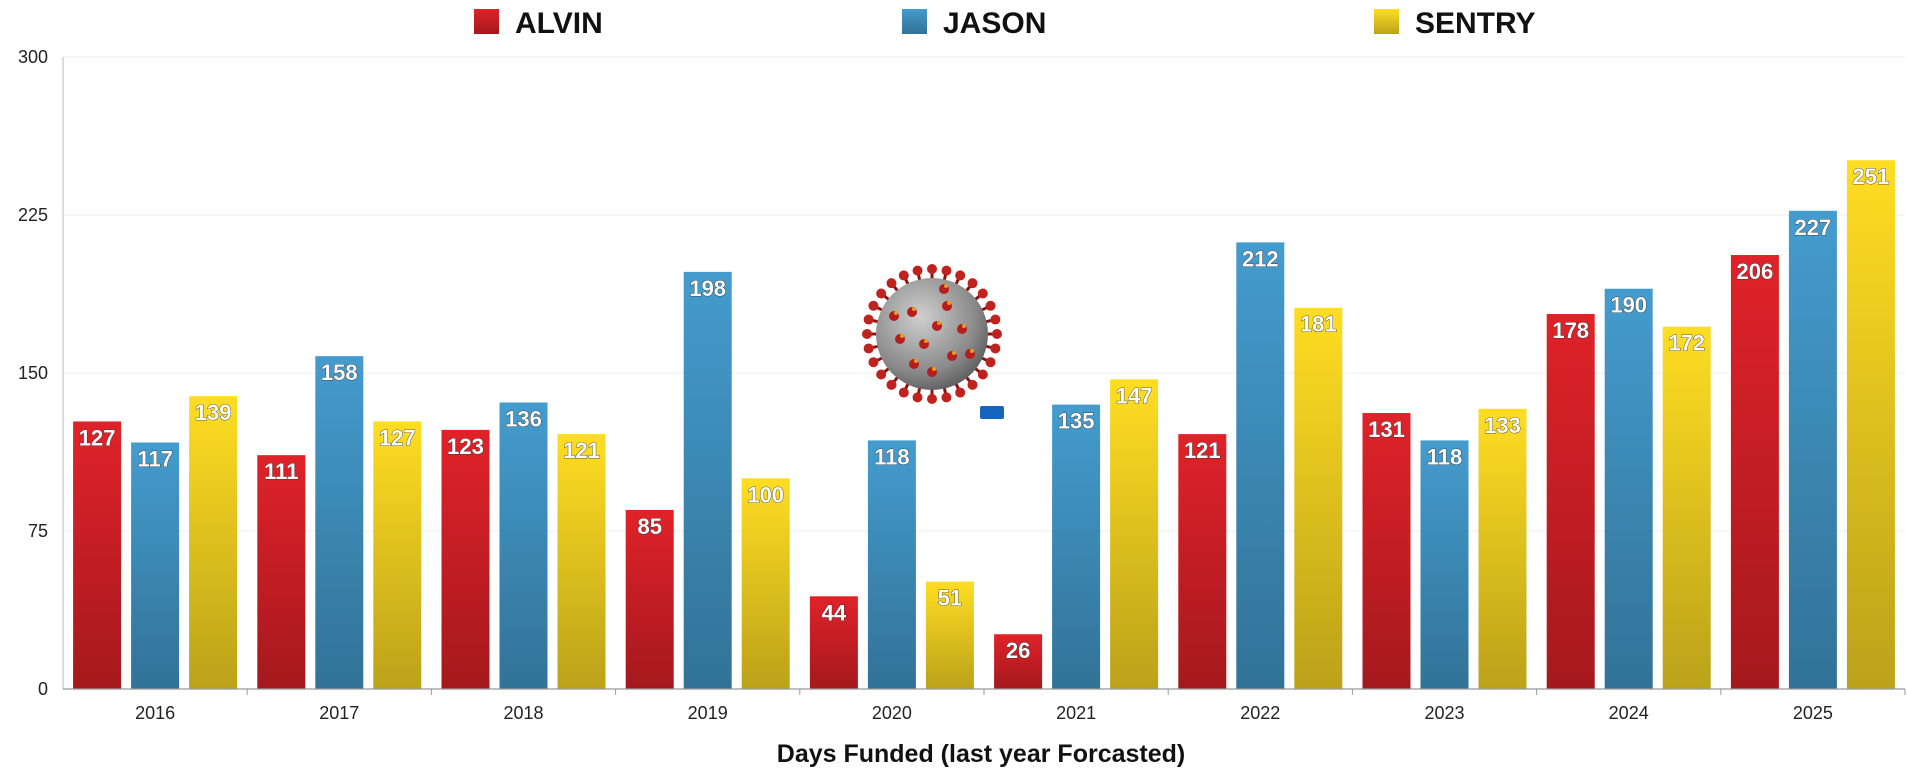  What do you see at coordinates (1813, 227) in the screenshot?
I see `bar-value-label: 227` at bounding box center [1813, 227].